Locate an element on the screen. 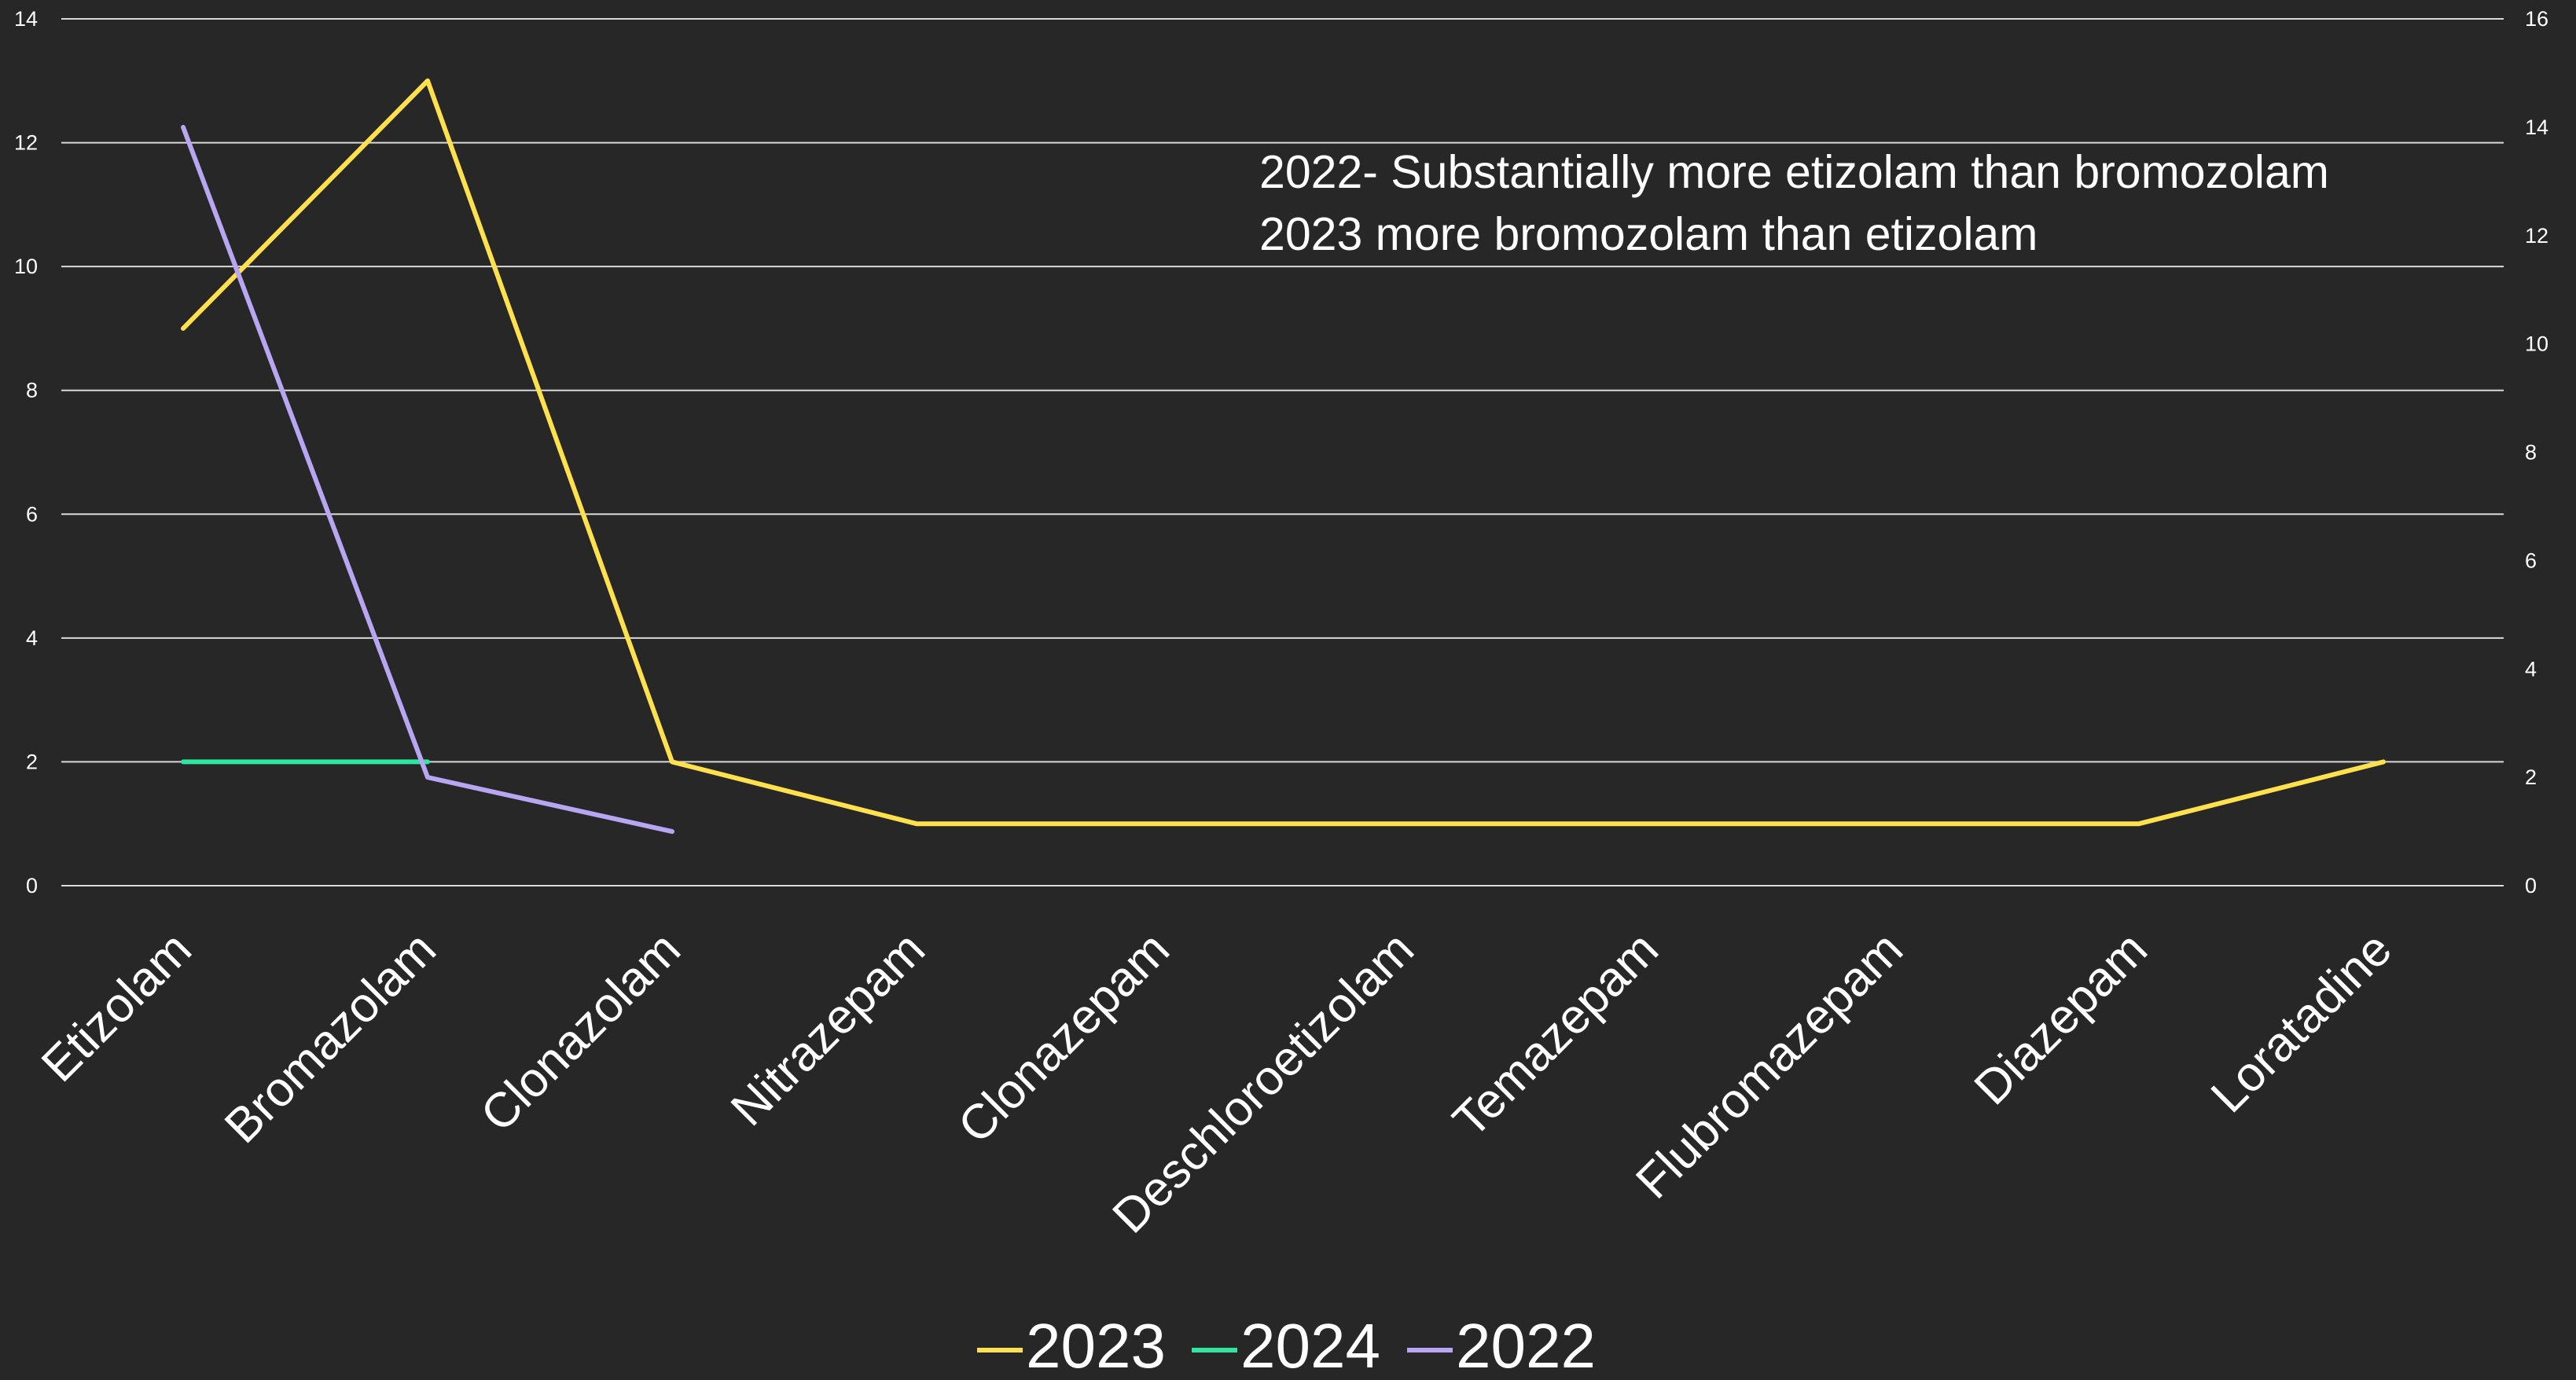 The width and height of the screenshot is (2576, 1380). legend-label-2022: 2022 is located at coordinates (1526, 1344).